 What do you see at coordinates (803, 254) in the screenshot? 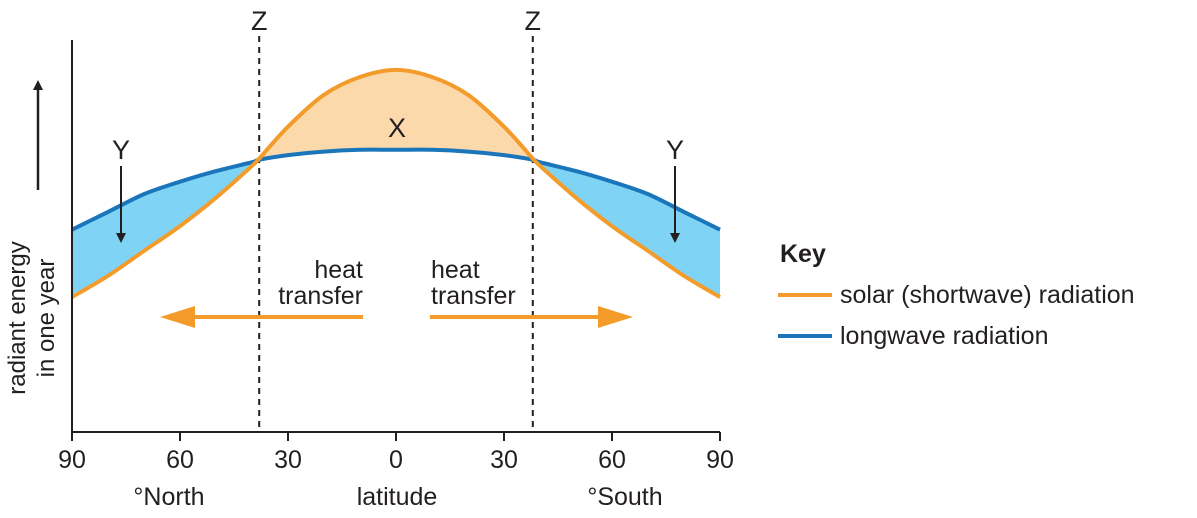
I see `legend-title: Key` at bounding box center [803, 254].